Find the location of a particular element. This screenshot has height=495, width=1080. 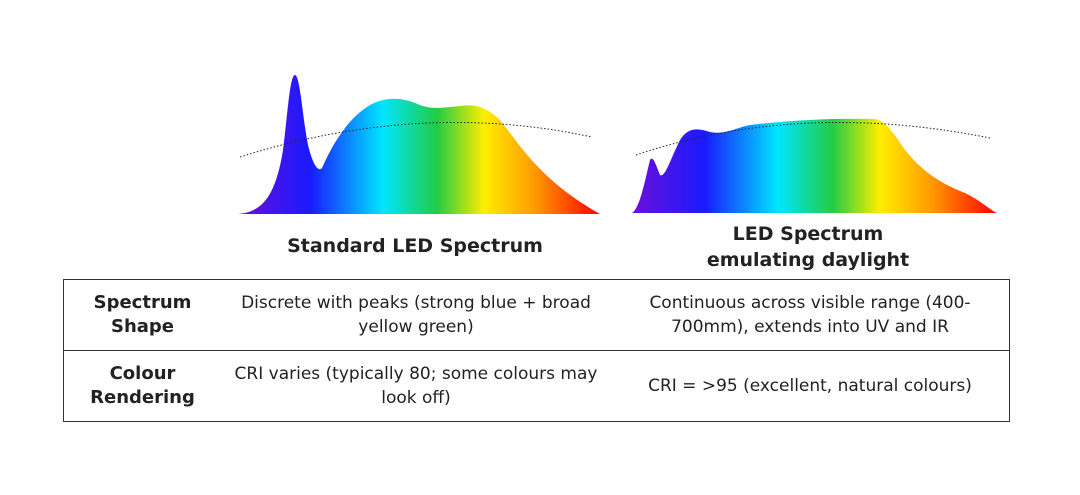

title-line: Standard LED Spectrum is located at coordinates (415, 246).